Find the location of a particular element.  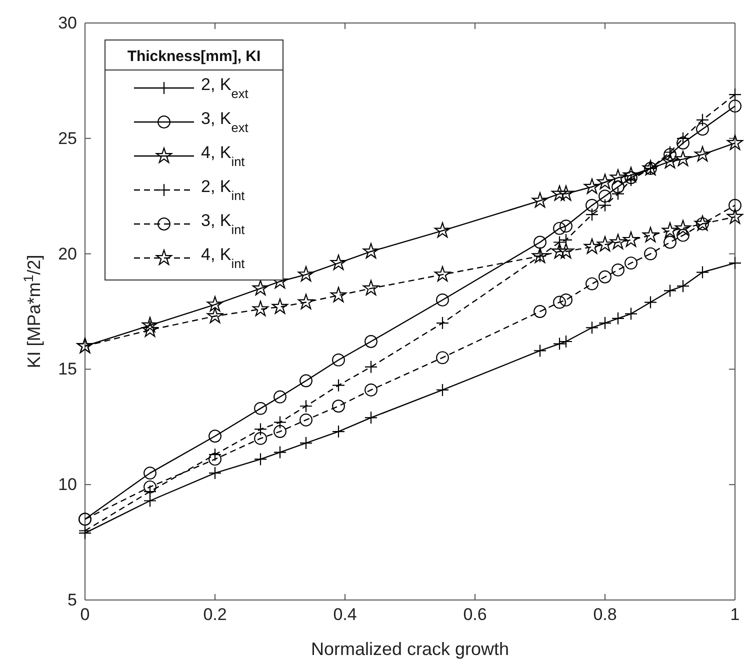

legend-title: Thickness[mm], KI is located at coordinates (194, 56).